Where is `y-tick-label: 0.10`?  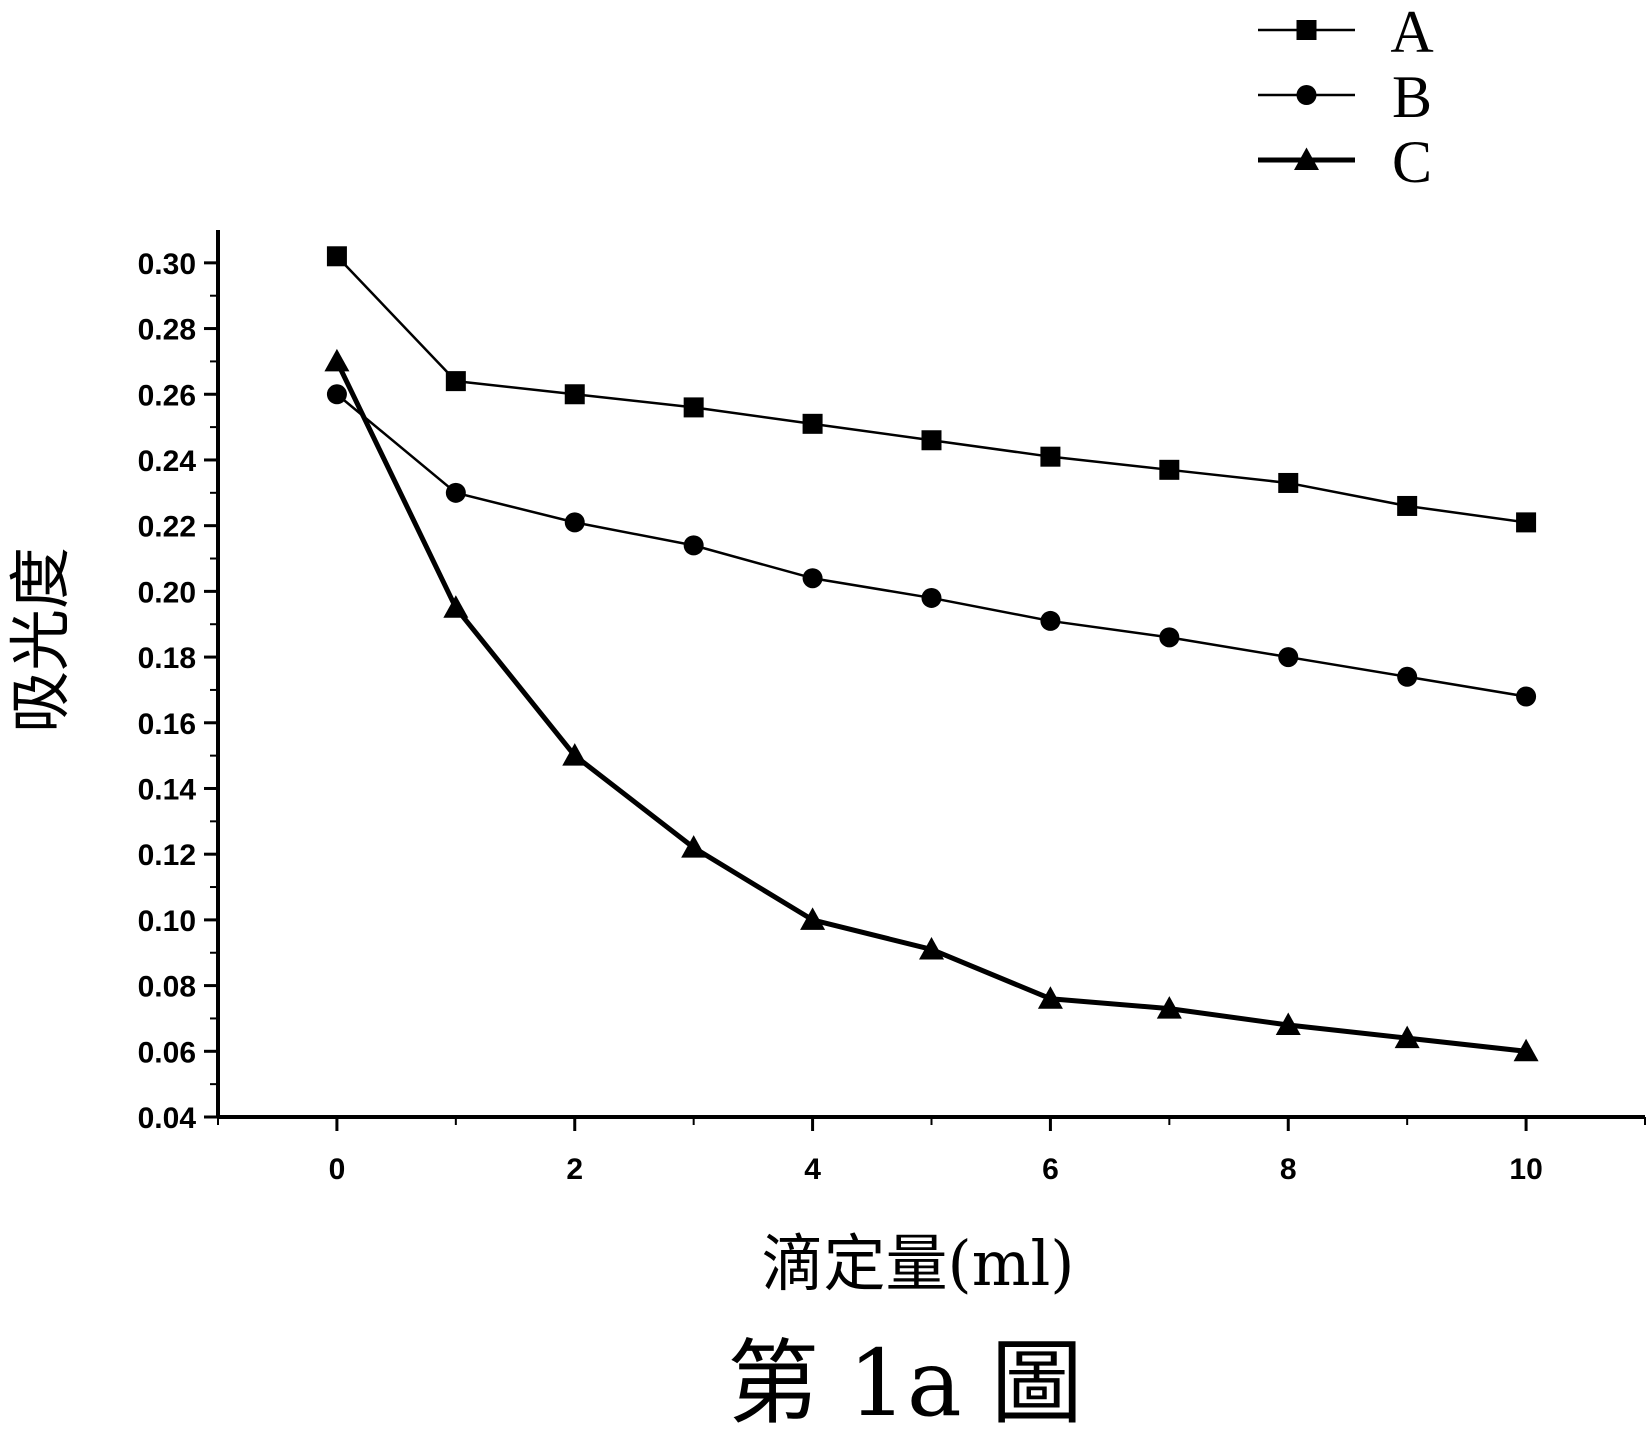
y-tick-label: 0.10 is located at coordinates (167, 921).